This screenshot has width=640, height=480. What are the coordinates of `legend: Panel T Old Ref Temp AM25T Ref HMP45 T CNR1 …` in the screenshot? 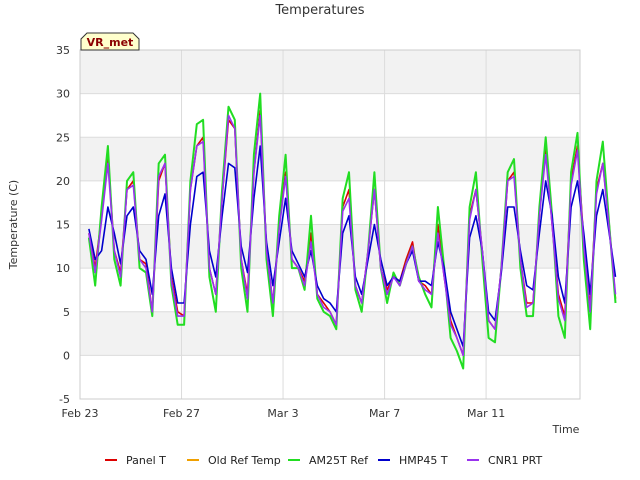 It's located at (324, 460).